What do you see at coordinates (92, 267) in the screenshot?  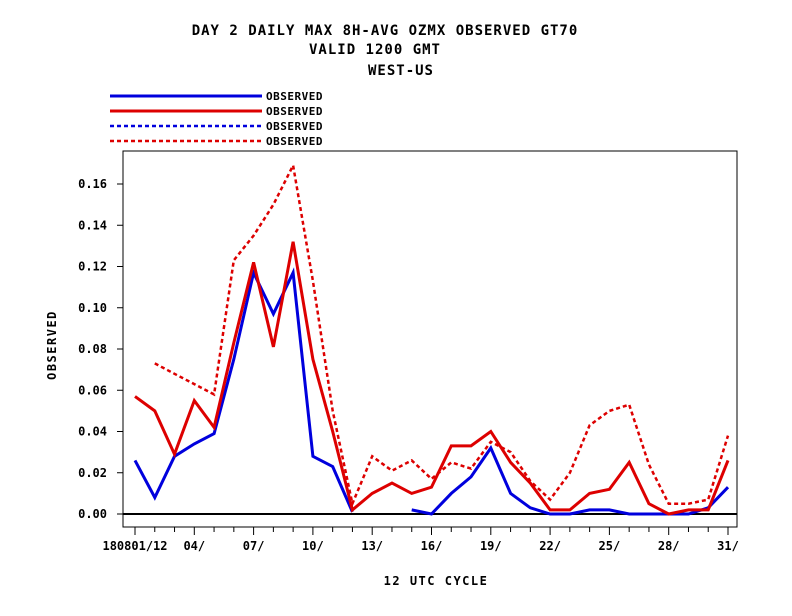 I see `y-tick-label: 0.12` at bounding box center [92, 267].